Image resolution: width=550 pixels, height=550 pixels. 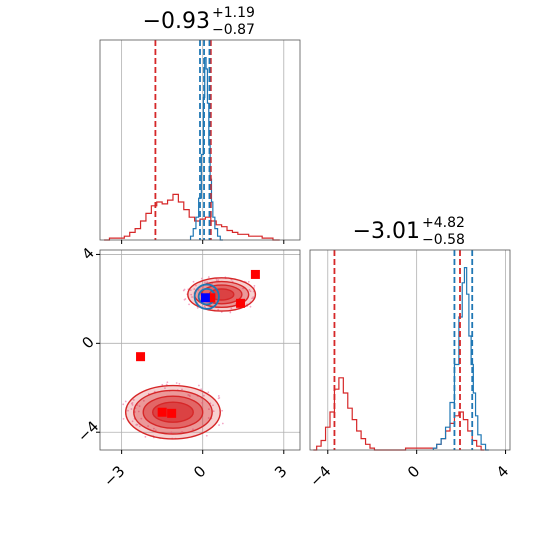 I want to click on param1-title: −0.93 +1.19−0.87, so click(x=199, y=21).